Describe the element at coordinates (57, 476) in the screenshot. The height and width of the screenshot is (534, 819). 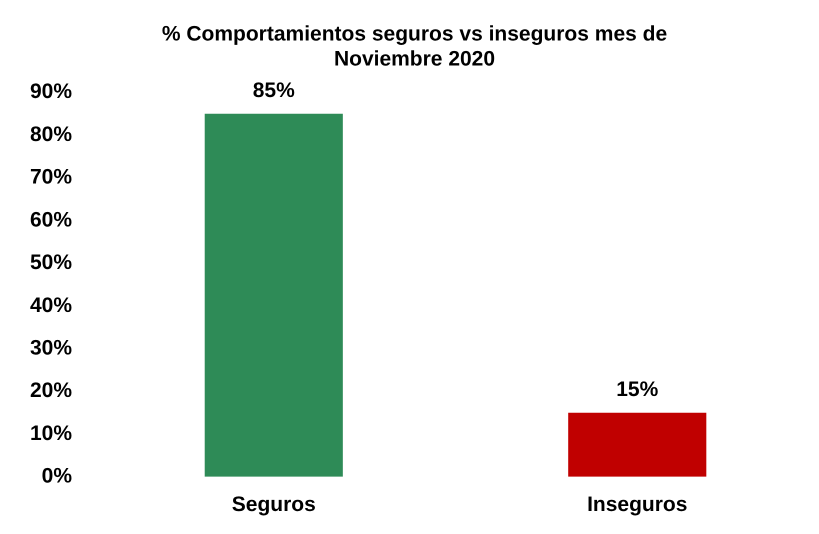
I see `y-tick-label: 0%` at that location.